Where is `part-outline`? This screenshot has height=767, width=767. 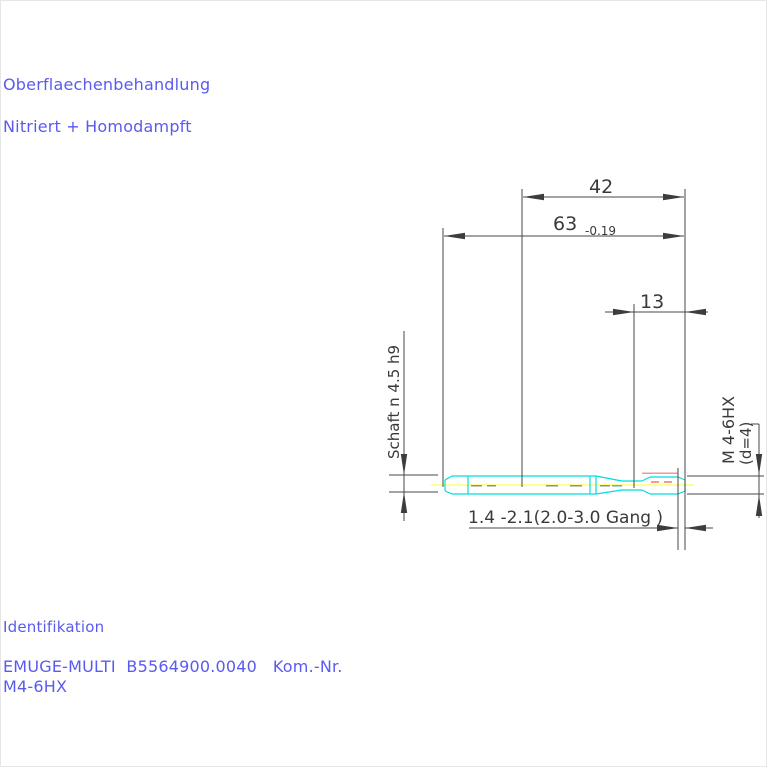
part-outline is located at coordinates (565, 485).